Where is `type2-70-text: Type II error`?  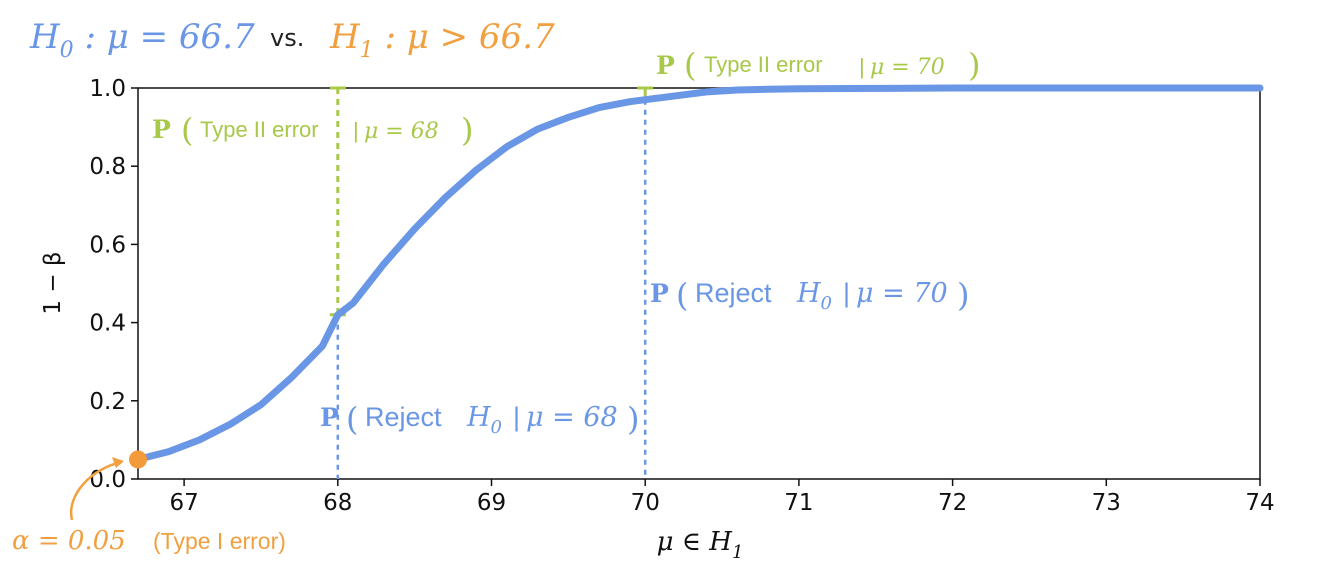
type2-70-text: Type II error is located at coordinates (763, 64).